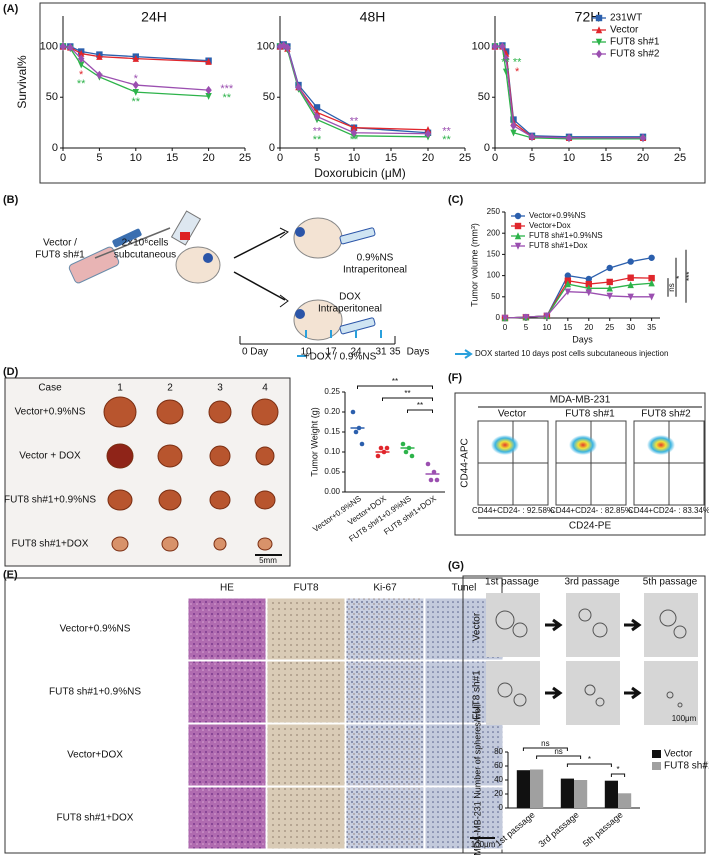 The image size is (709, 857). I want to click on gate-label: CD44+CD24- : 92.58%, so click(513, 510).